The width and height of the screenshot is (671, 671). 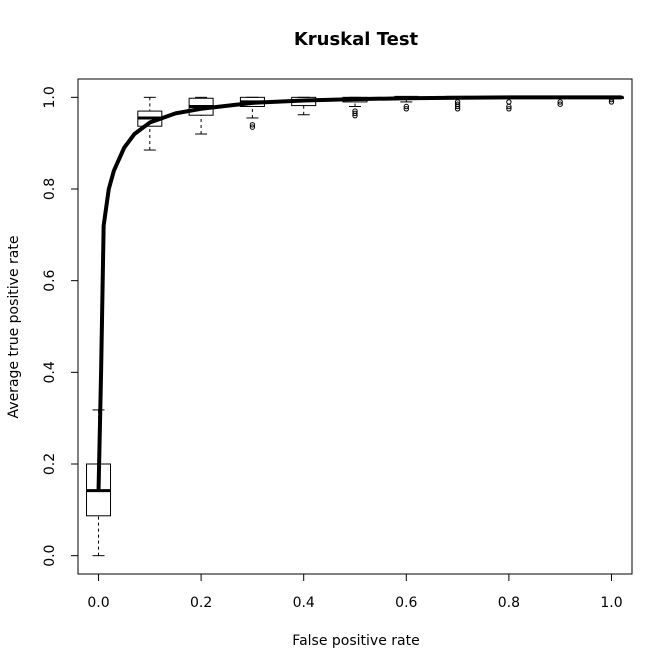 I want to click on y-tick-label: 0.6, so click(x=50, y=280).